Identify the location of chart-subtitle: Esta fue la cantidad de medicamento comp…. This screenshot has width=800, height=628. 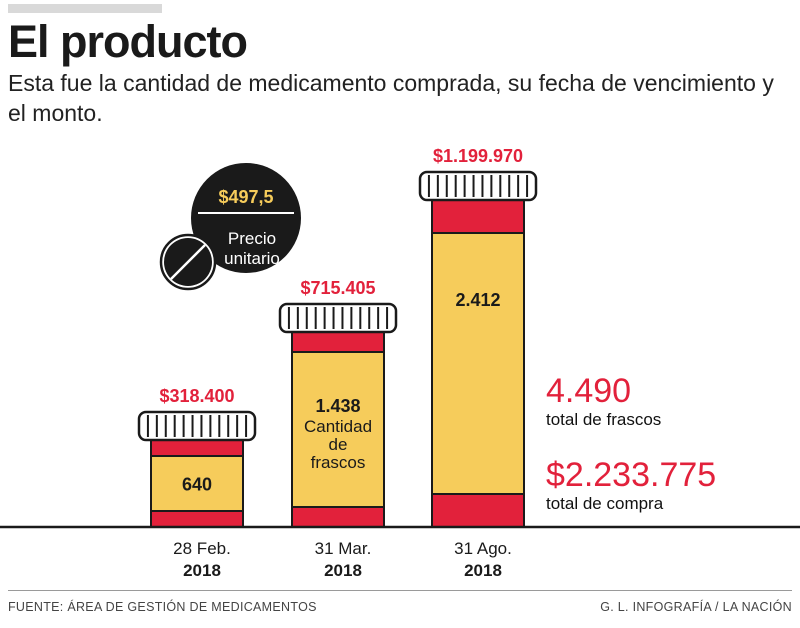
(391, 98).